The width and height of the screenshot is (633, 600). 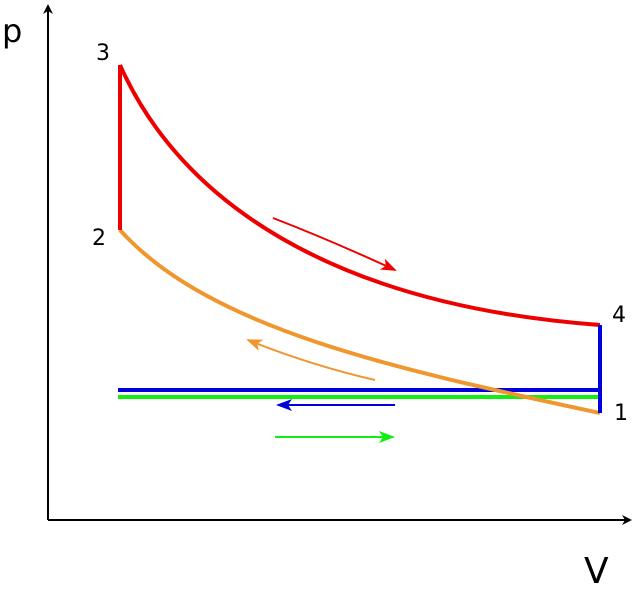 I want to click on point-label: 2, so click(x=99, y=238).